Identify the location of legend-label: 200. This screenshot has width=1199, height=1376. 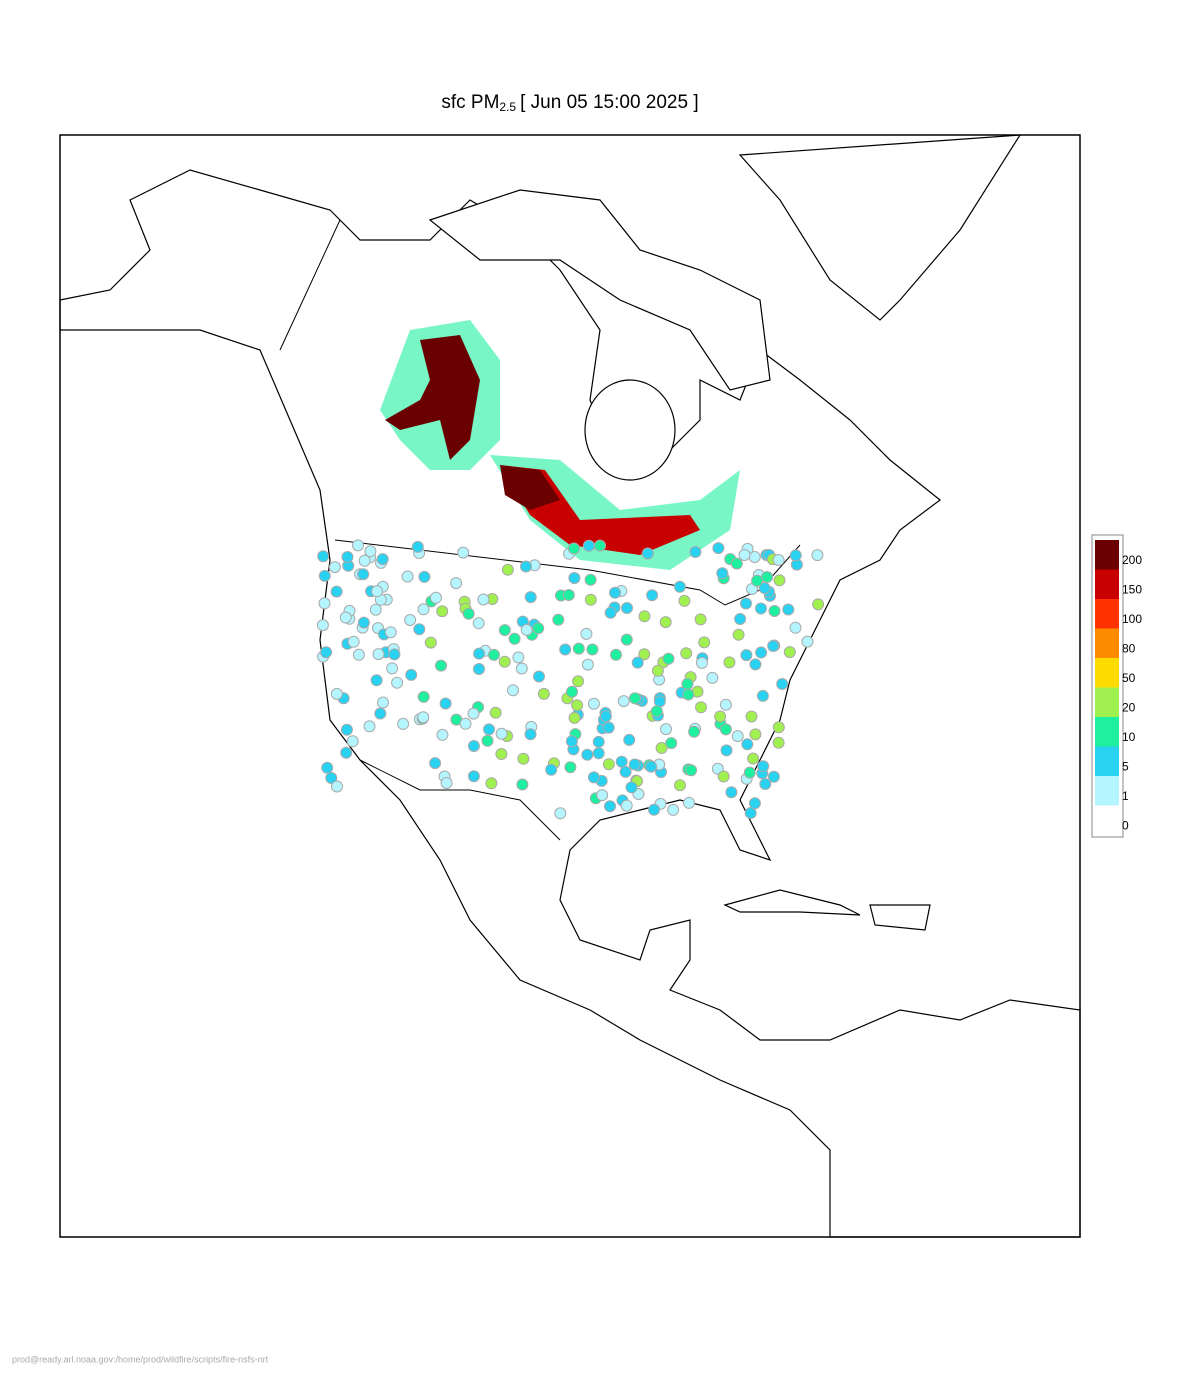
(1132, 560).